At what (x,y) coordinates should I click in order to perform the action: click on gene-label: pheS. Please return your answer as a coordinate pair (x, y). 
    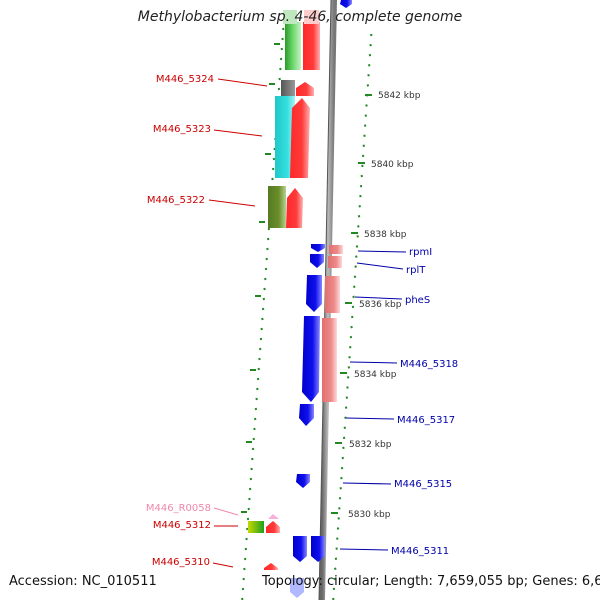
    Looking at the image, I should click on (417, 300).